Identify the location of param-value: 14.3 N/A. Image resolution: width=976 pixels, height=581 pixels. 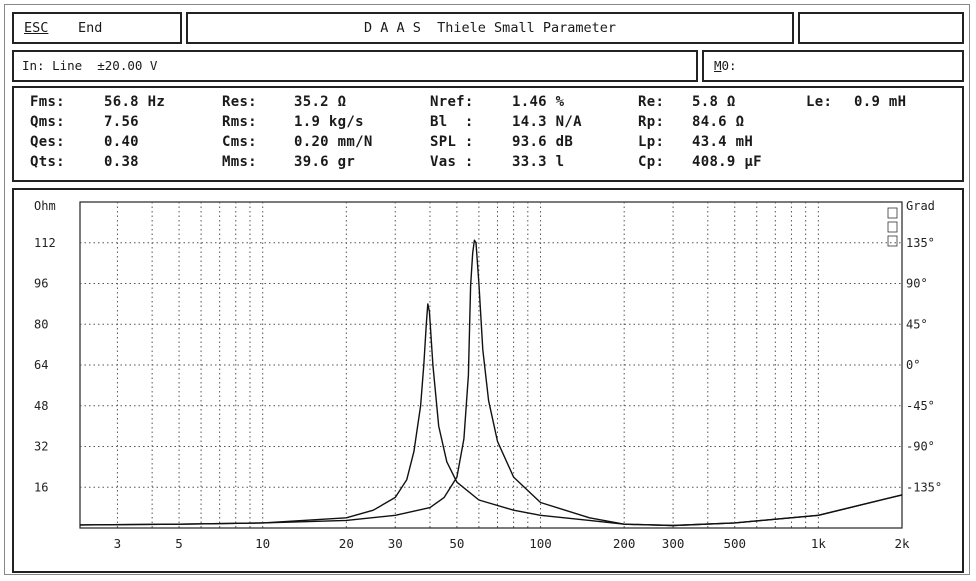
(547, 122).